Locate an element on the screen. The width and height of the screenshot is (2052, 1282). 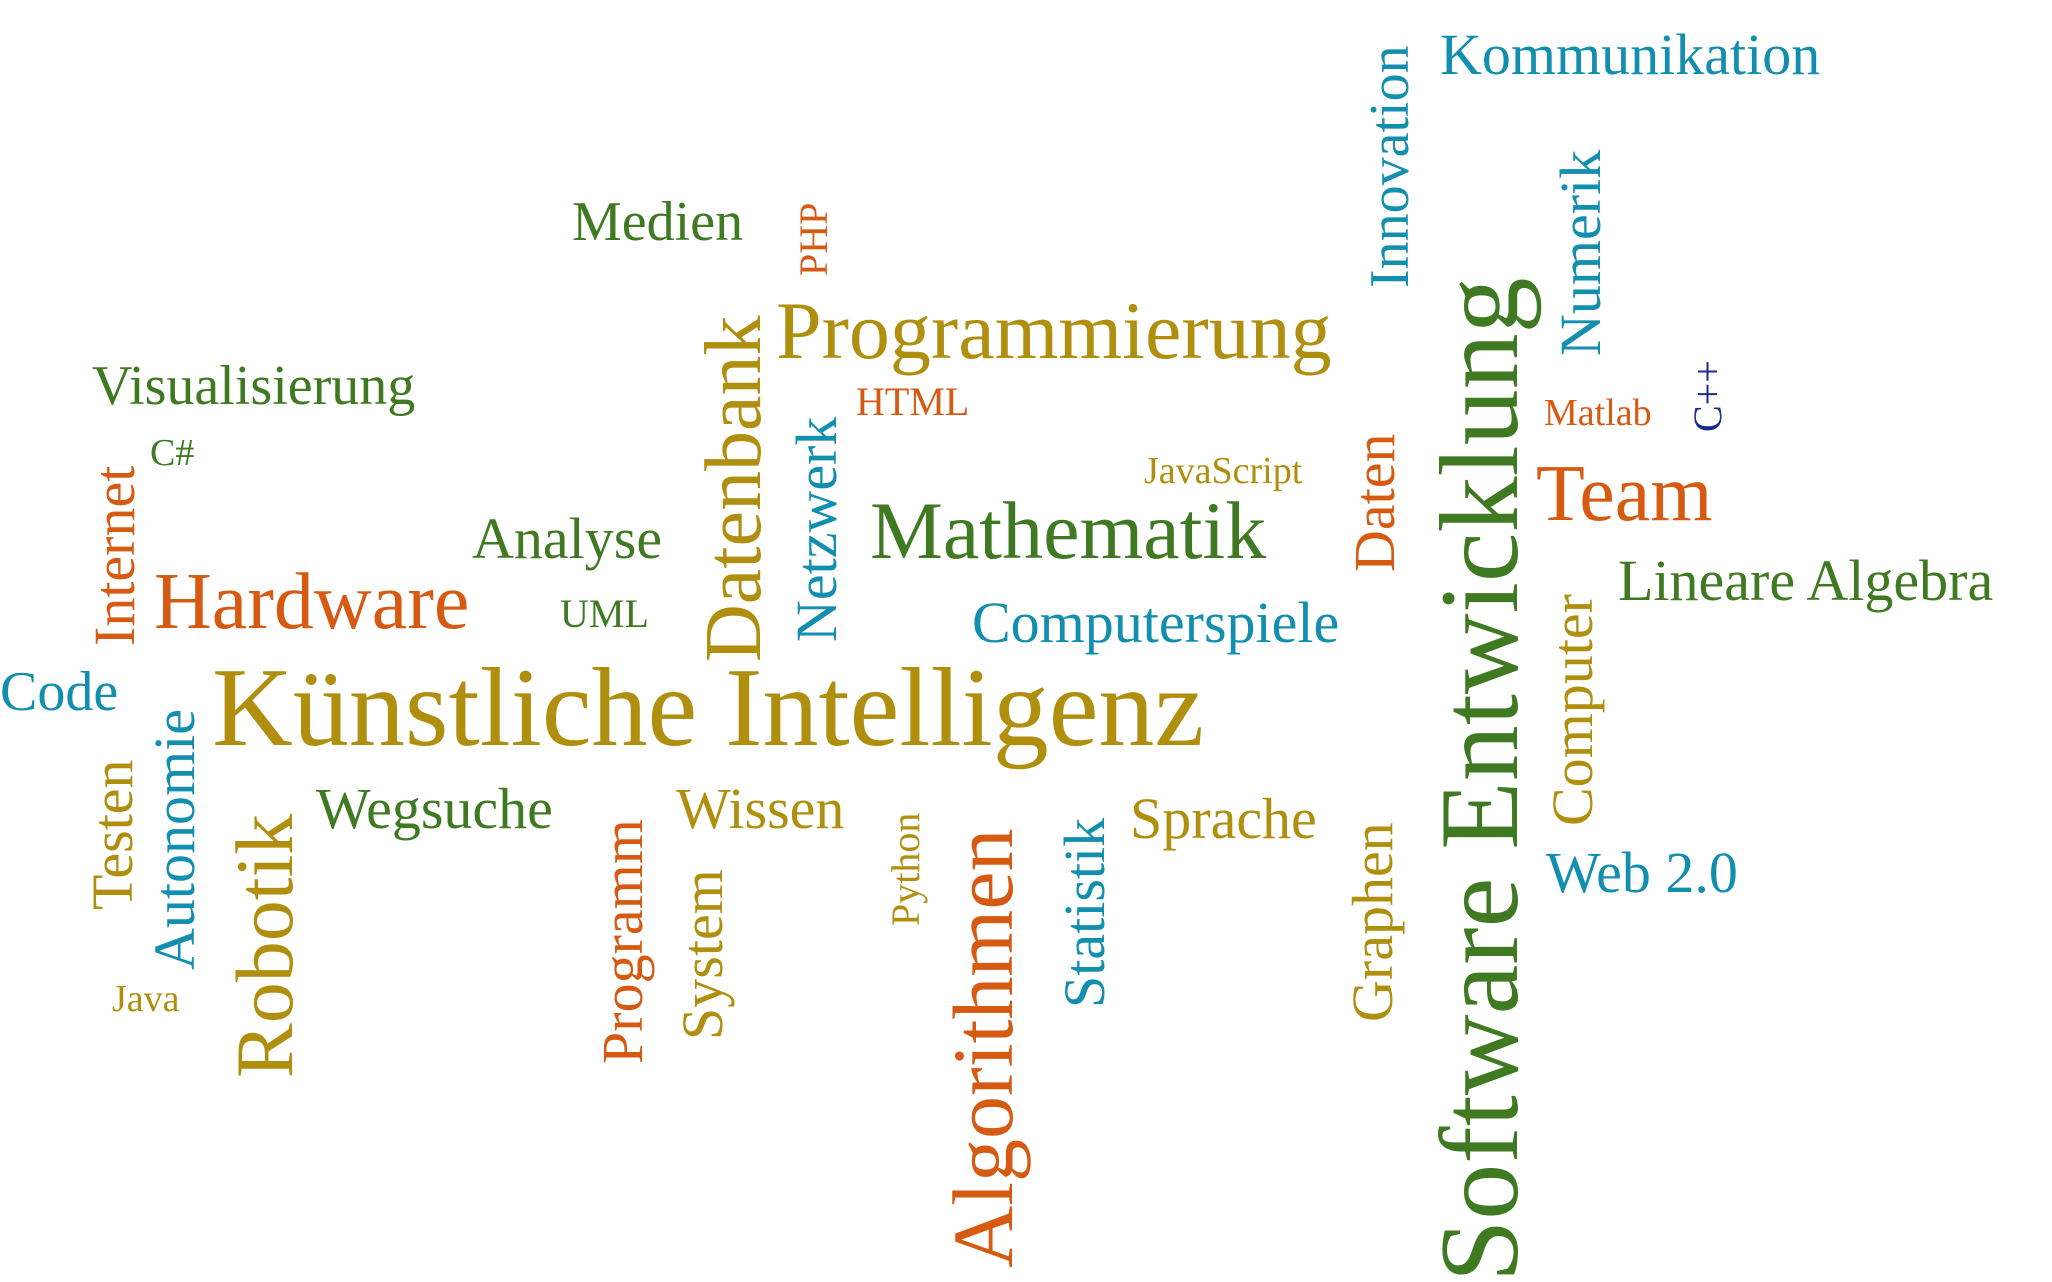
word-autonomie: Autonomie is located at coordinates (174, 839).